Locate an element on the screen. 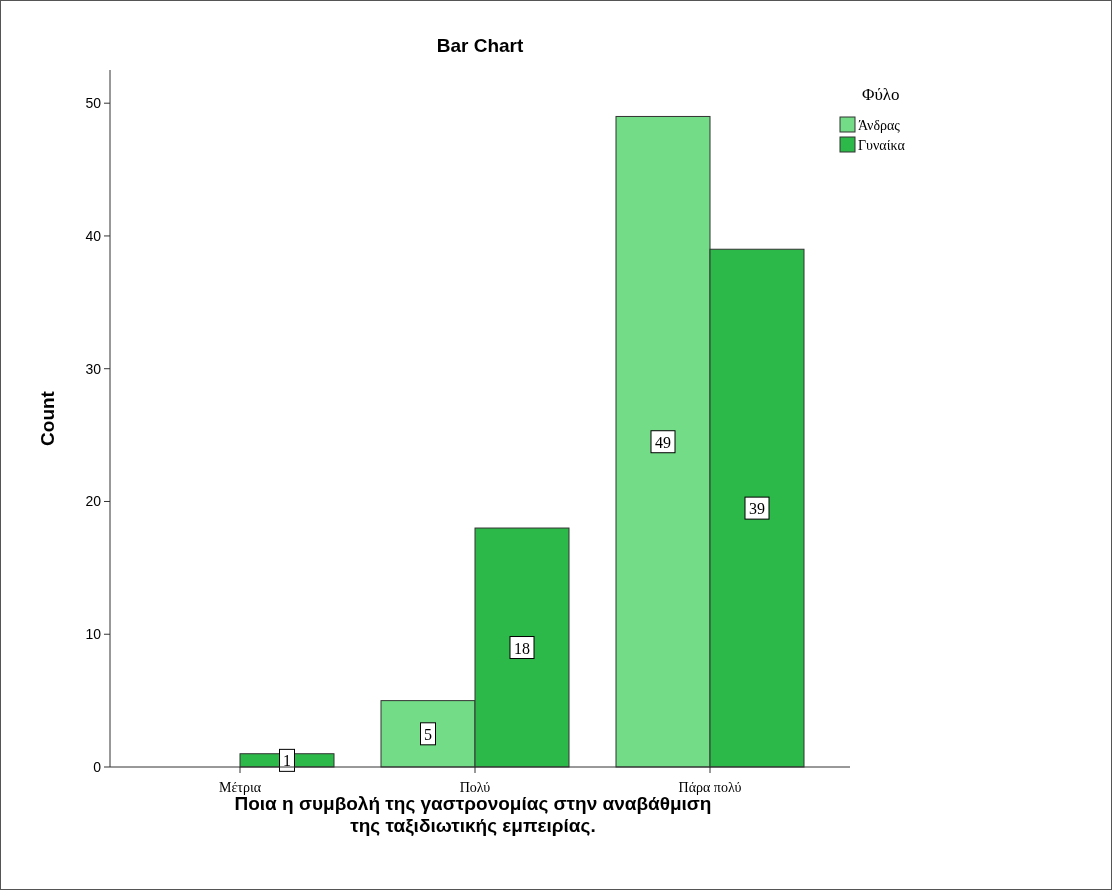 The image size is (1112, 890). y-tick-label: 30 is located at coordinates (93, 368).